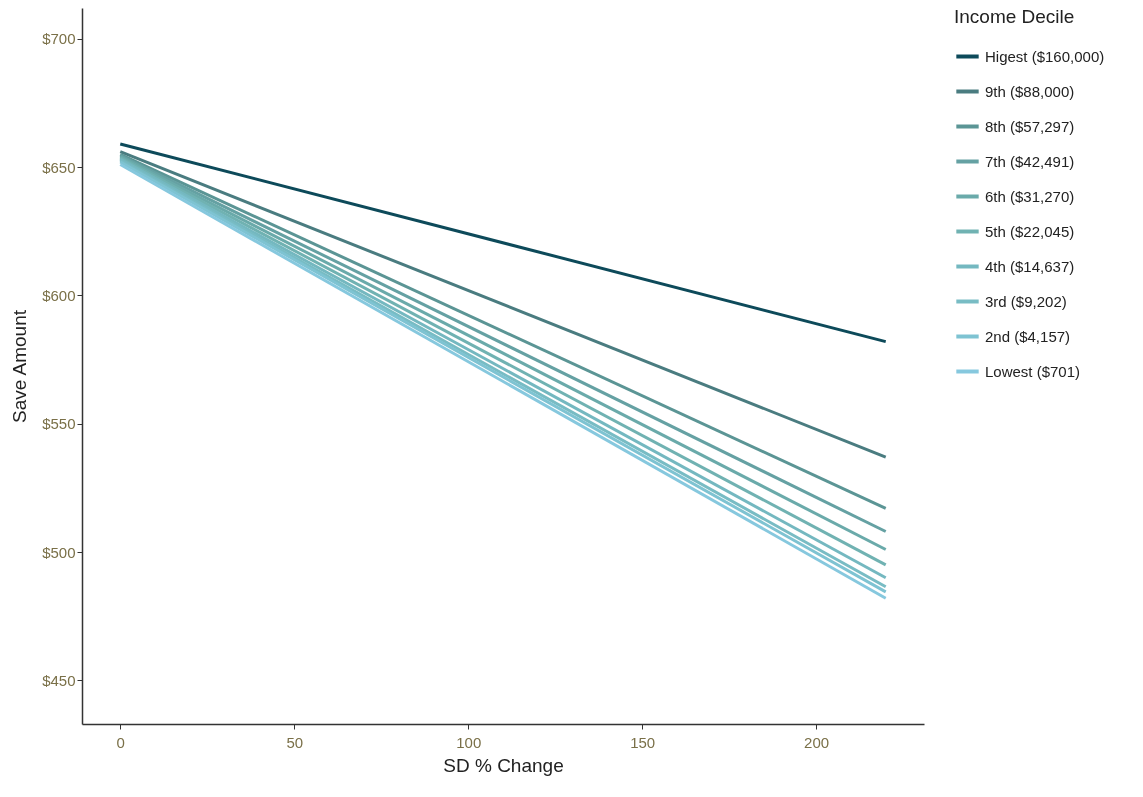 This screenshot has width=1143, height=797. What do you see at coordinates (1033, 371) in the screenshot?
I see `legend-label: Lowest ($701)` at bounding box center [1033, 371].